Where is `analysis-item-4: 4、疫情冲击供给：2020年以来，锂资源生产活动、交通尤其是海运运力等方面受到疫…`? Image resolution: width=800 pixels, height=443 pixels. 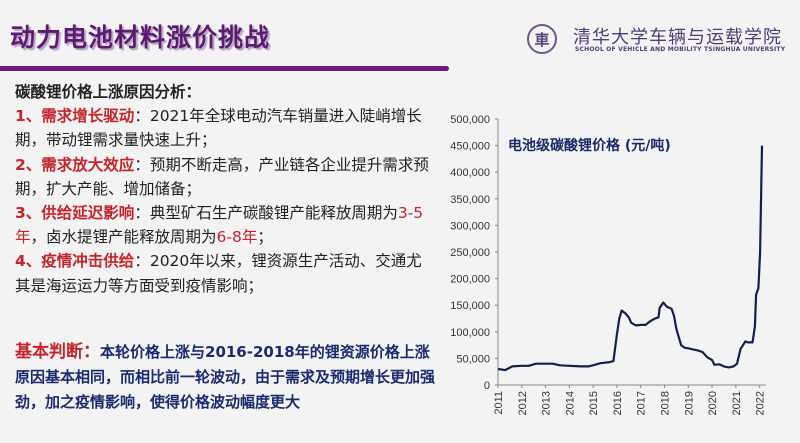 analysis-item-4: 4、疫情冲击供给：2020年以来，锂资源生产活动、交通尤其是海运运力等方面受到疫… is located at coordinates (218, 273).